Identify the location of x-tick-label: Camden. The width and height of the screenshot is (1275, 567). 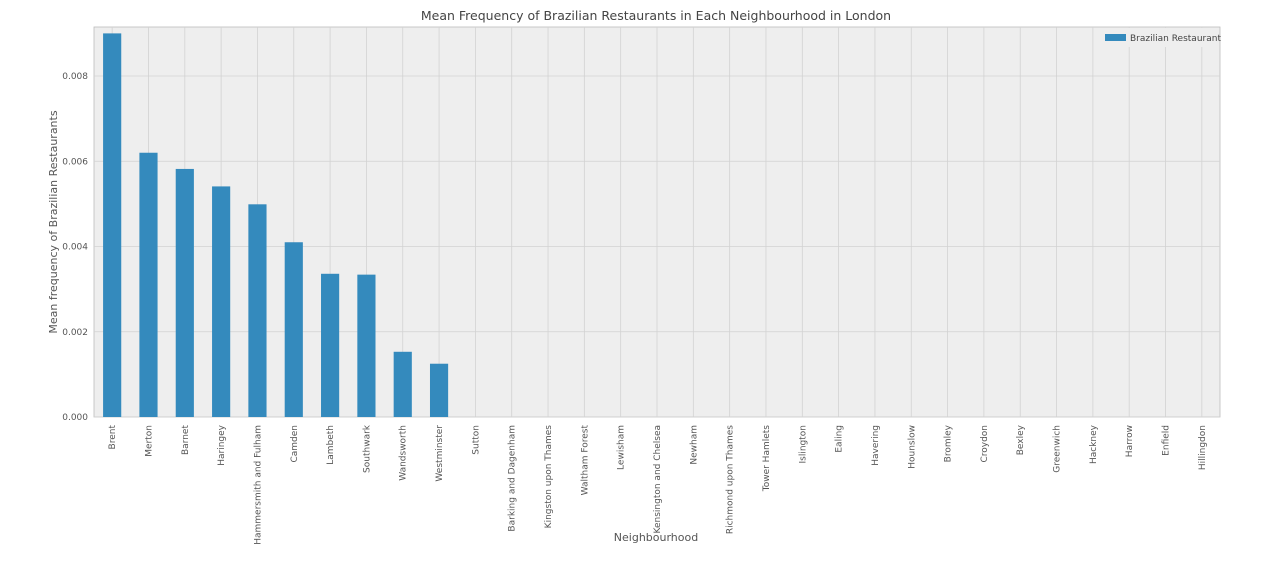
(295, 444).